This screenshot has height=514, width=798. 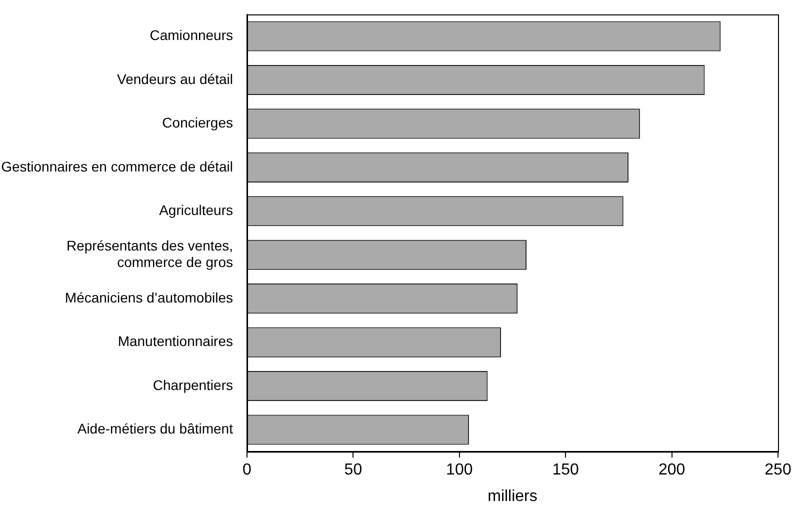 I want to click on y-tick-label: Charpentiers, so click(x=192, y=384).